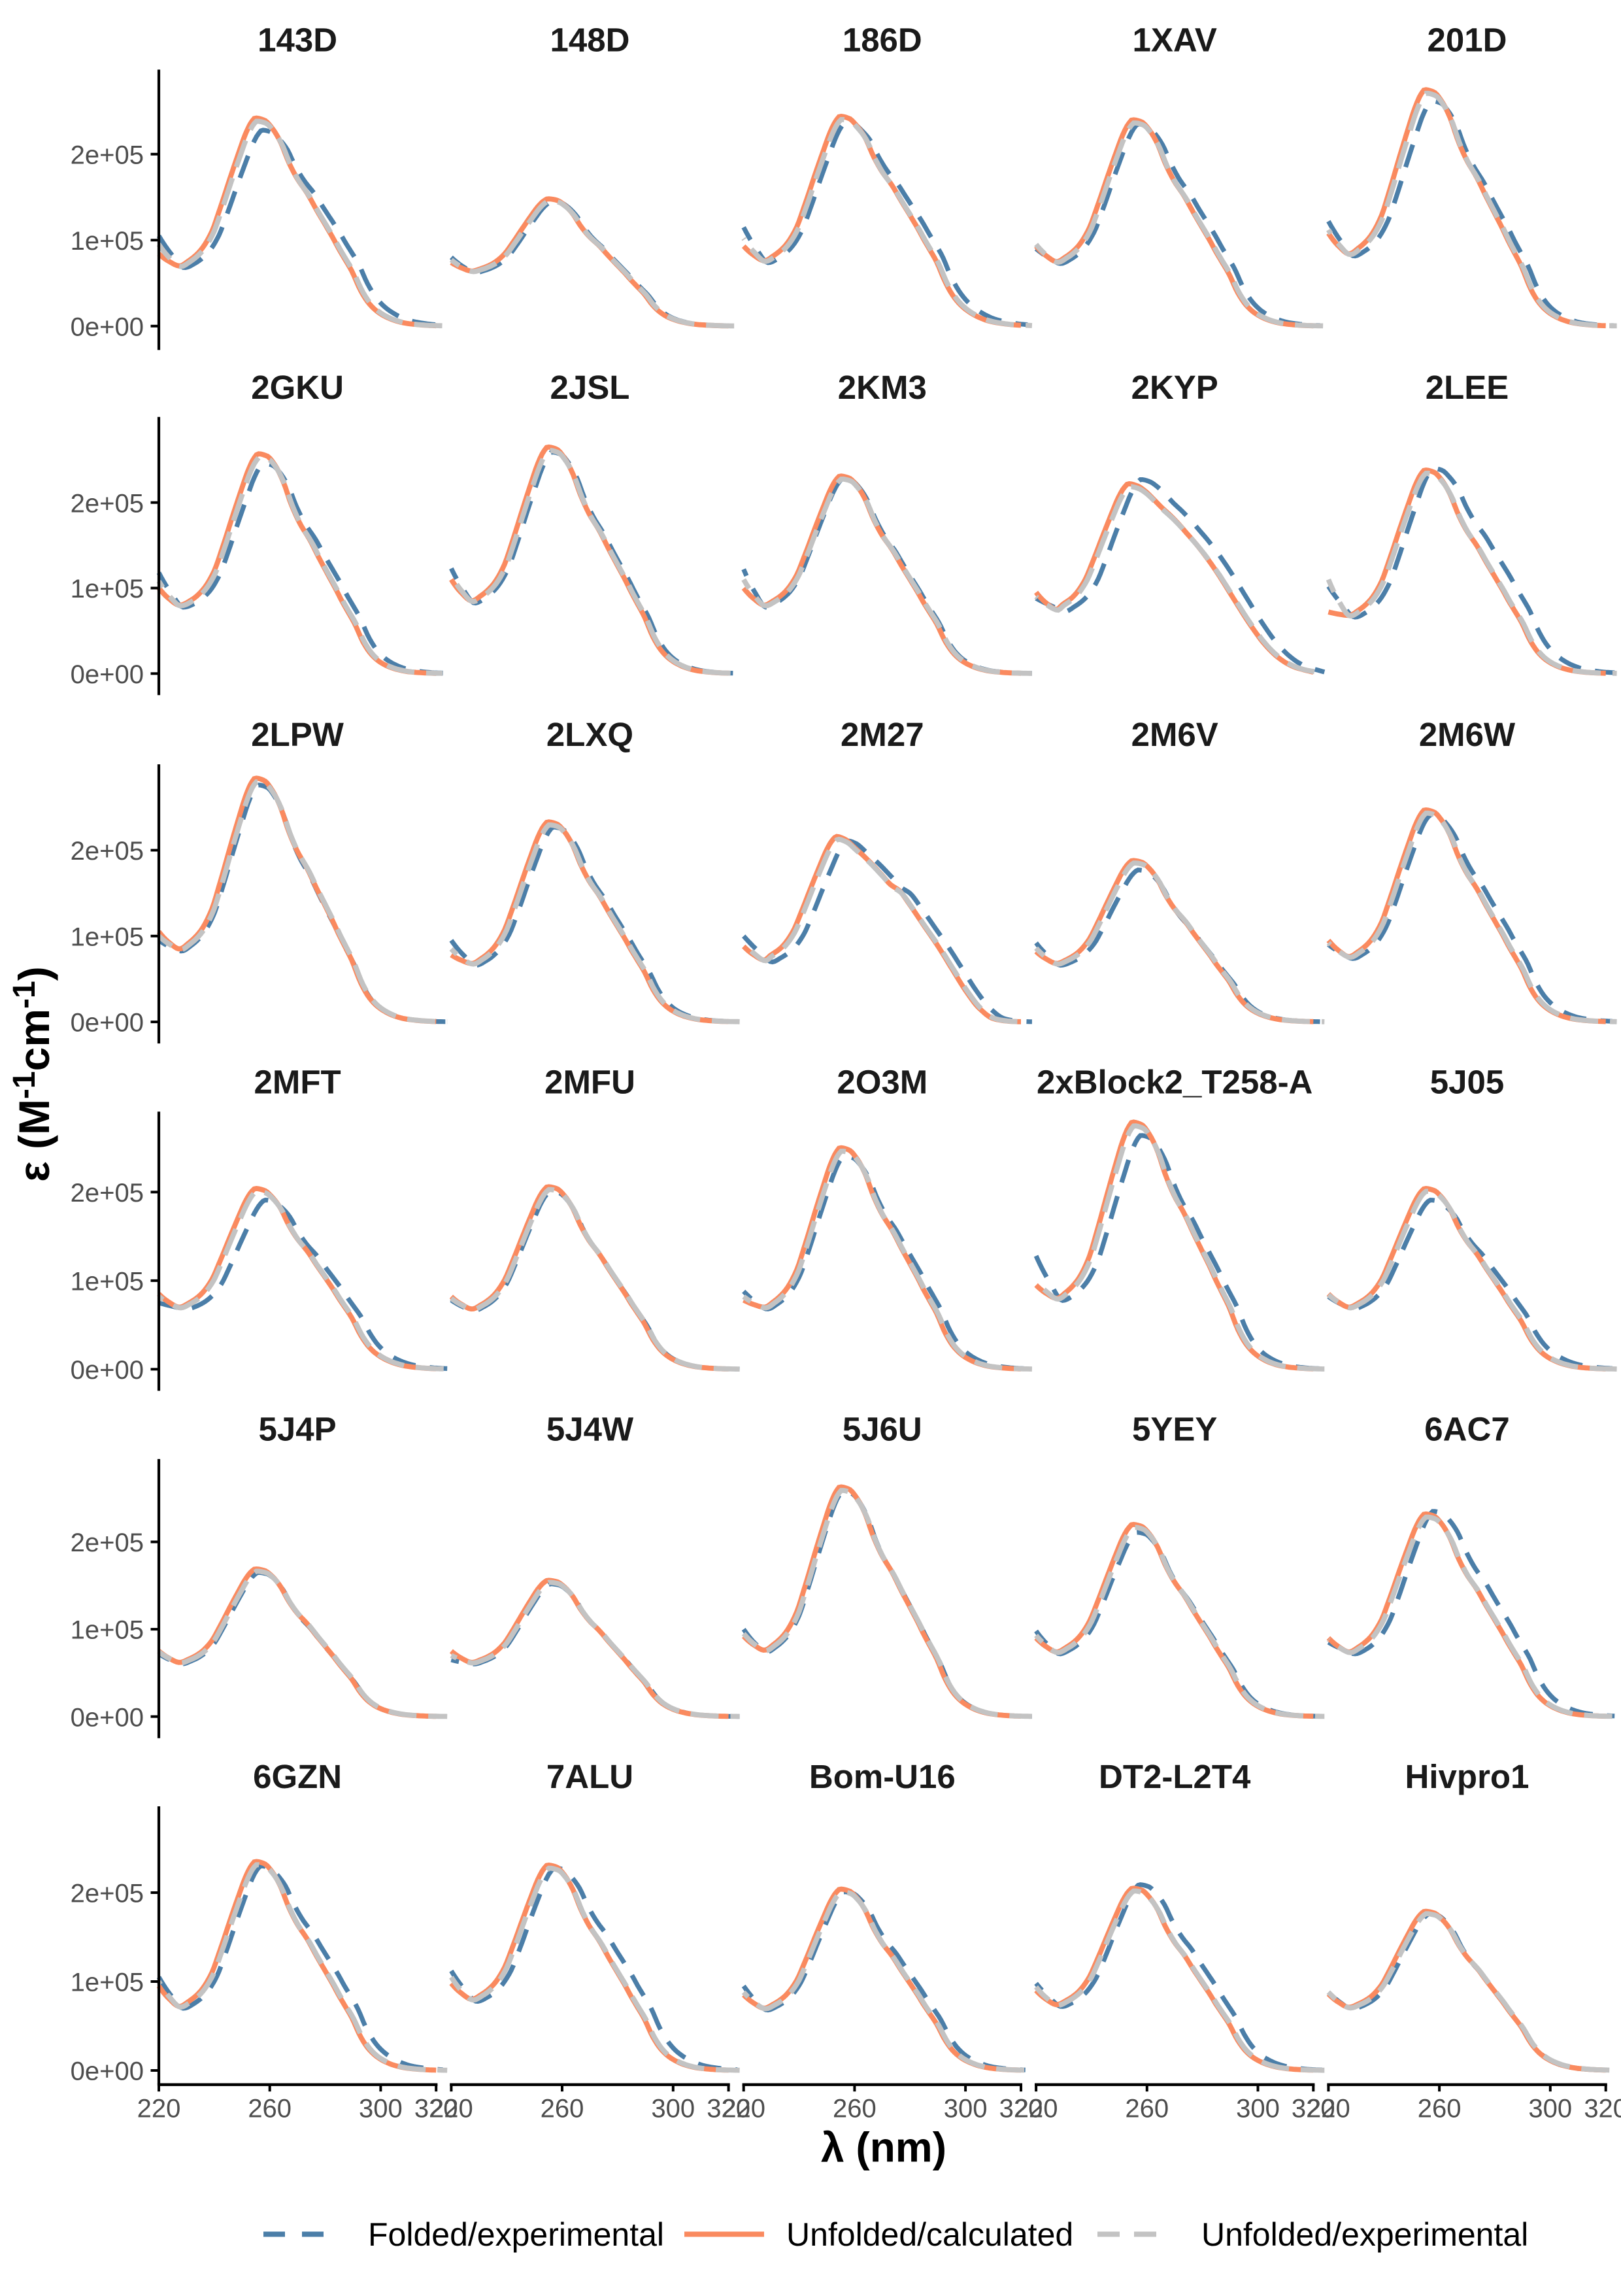 The width and height of the screenshot is (1621, 2296). Describe the element at coordinates (1175, 1082) in the screenshot. I see `svg-text: 2xBlock2_T258-A` at that location.